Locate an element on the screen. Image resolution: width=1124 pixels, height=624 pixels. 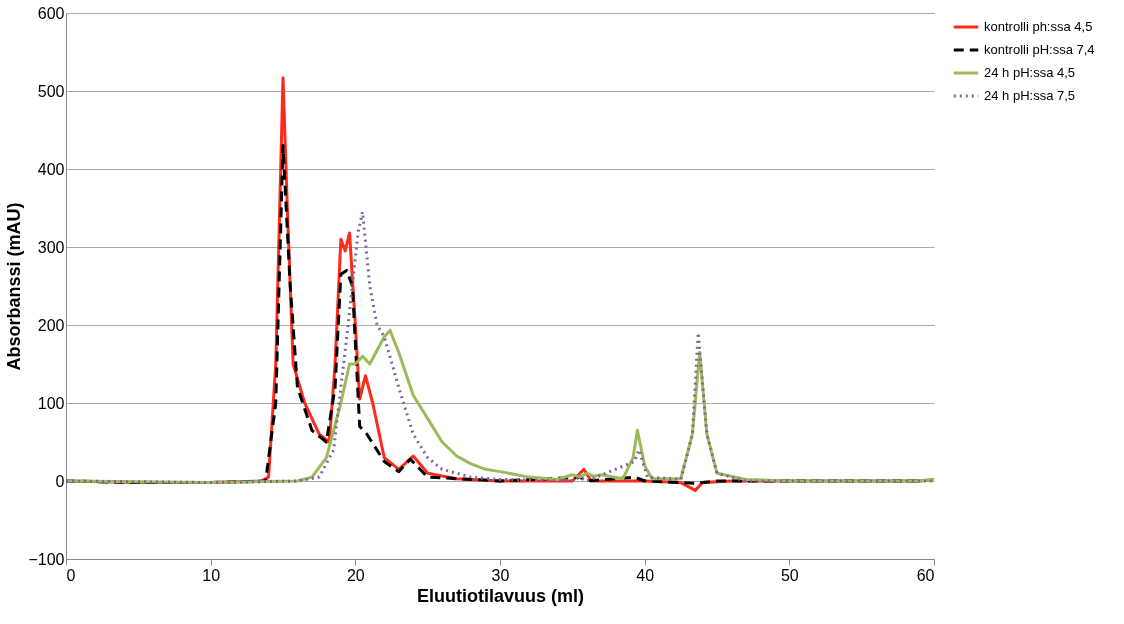
y-tick-label: 0 is located at coordinates (60, 481).